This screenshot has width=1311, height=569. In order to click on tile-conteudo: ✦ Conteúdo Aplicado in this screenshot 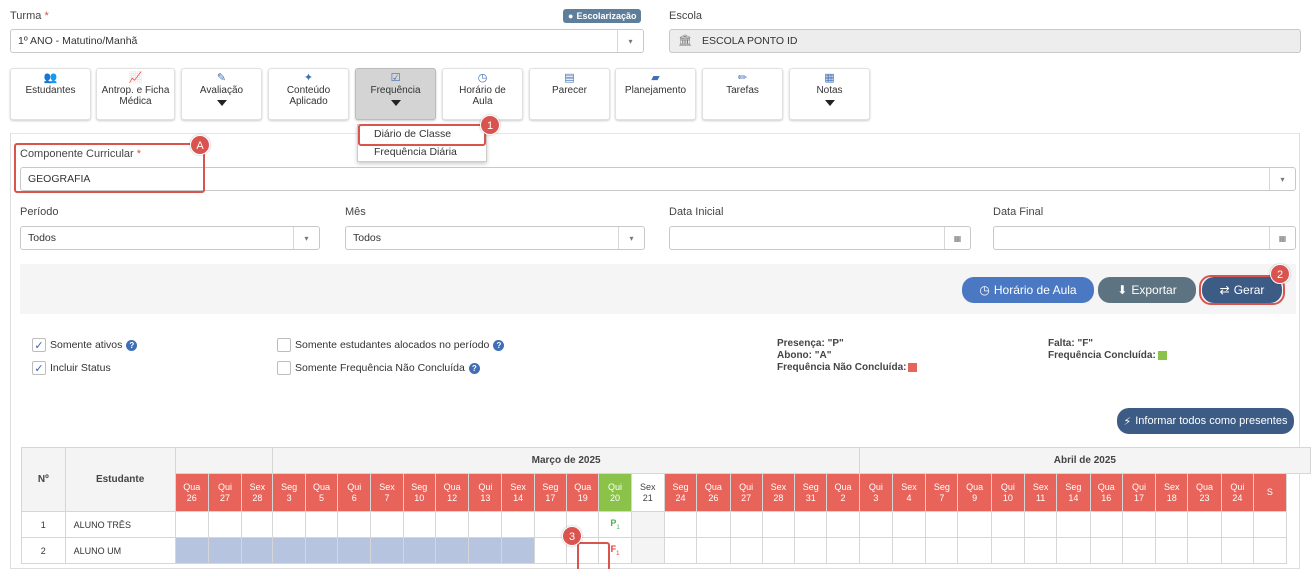, I will do `click(308, 94)`.